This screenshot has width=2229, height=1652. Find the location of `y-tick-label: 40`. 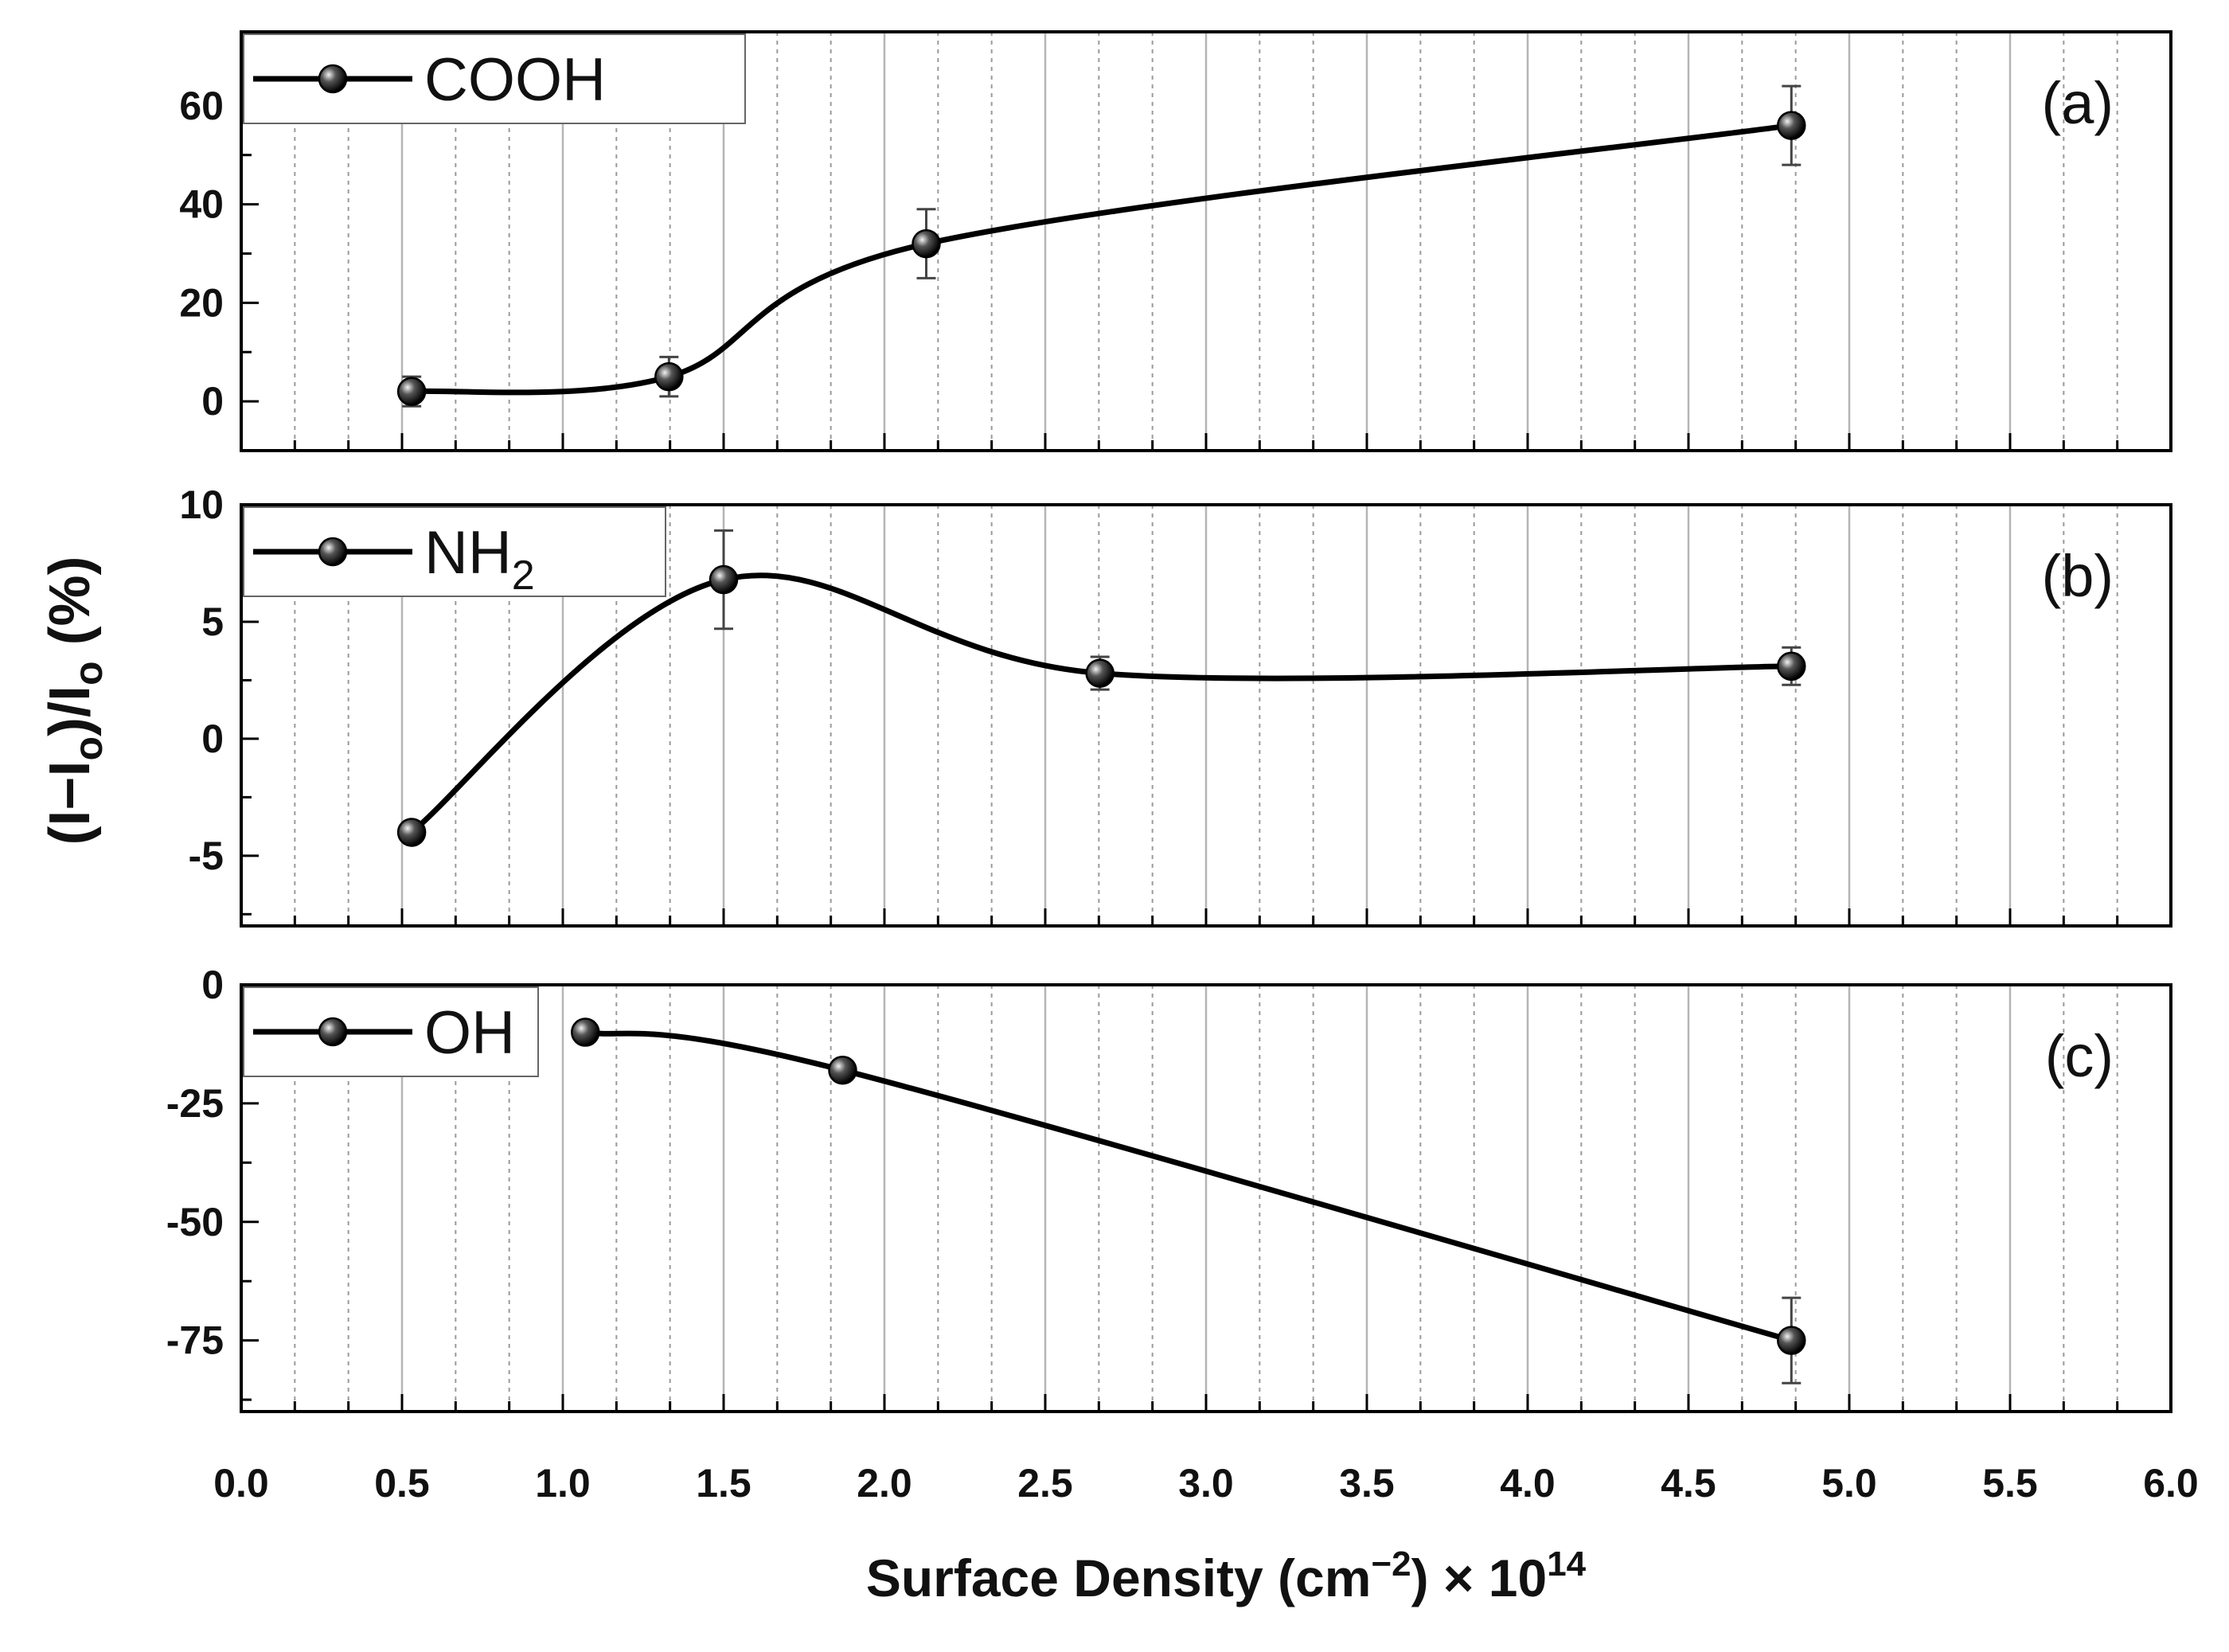

y-tick-label: 40 is located at coordinates (201, 204).